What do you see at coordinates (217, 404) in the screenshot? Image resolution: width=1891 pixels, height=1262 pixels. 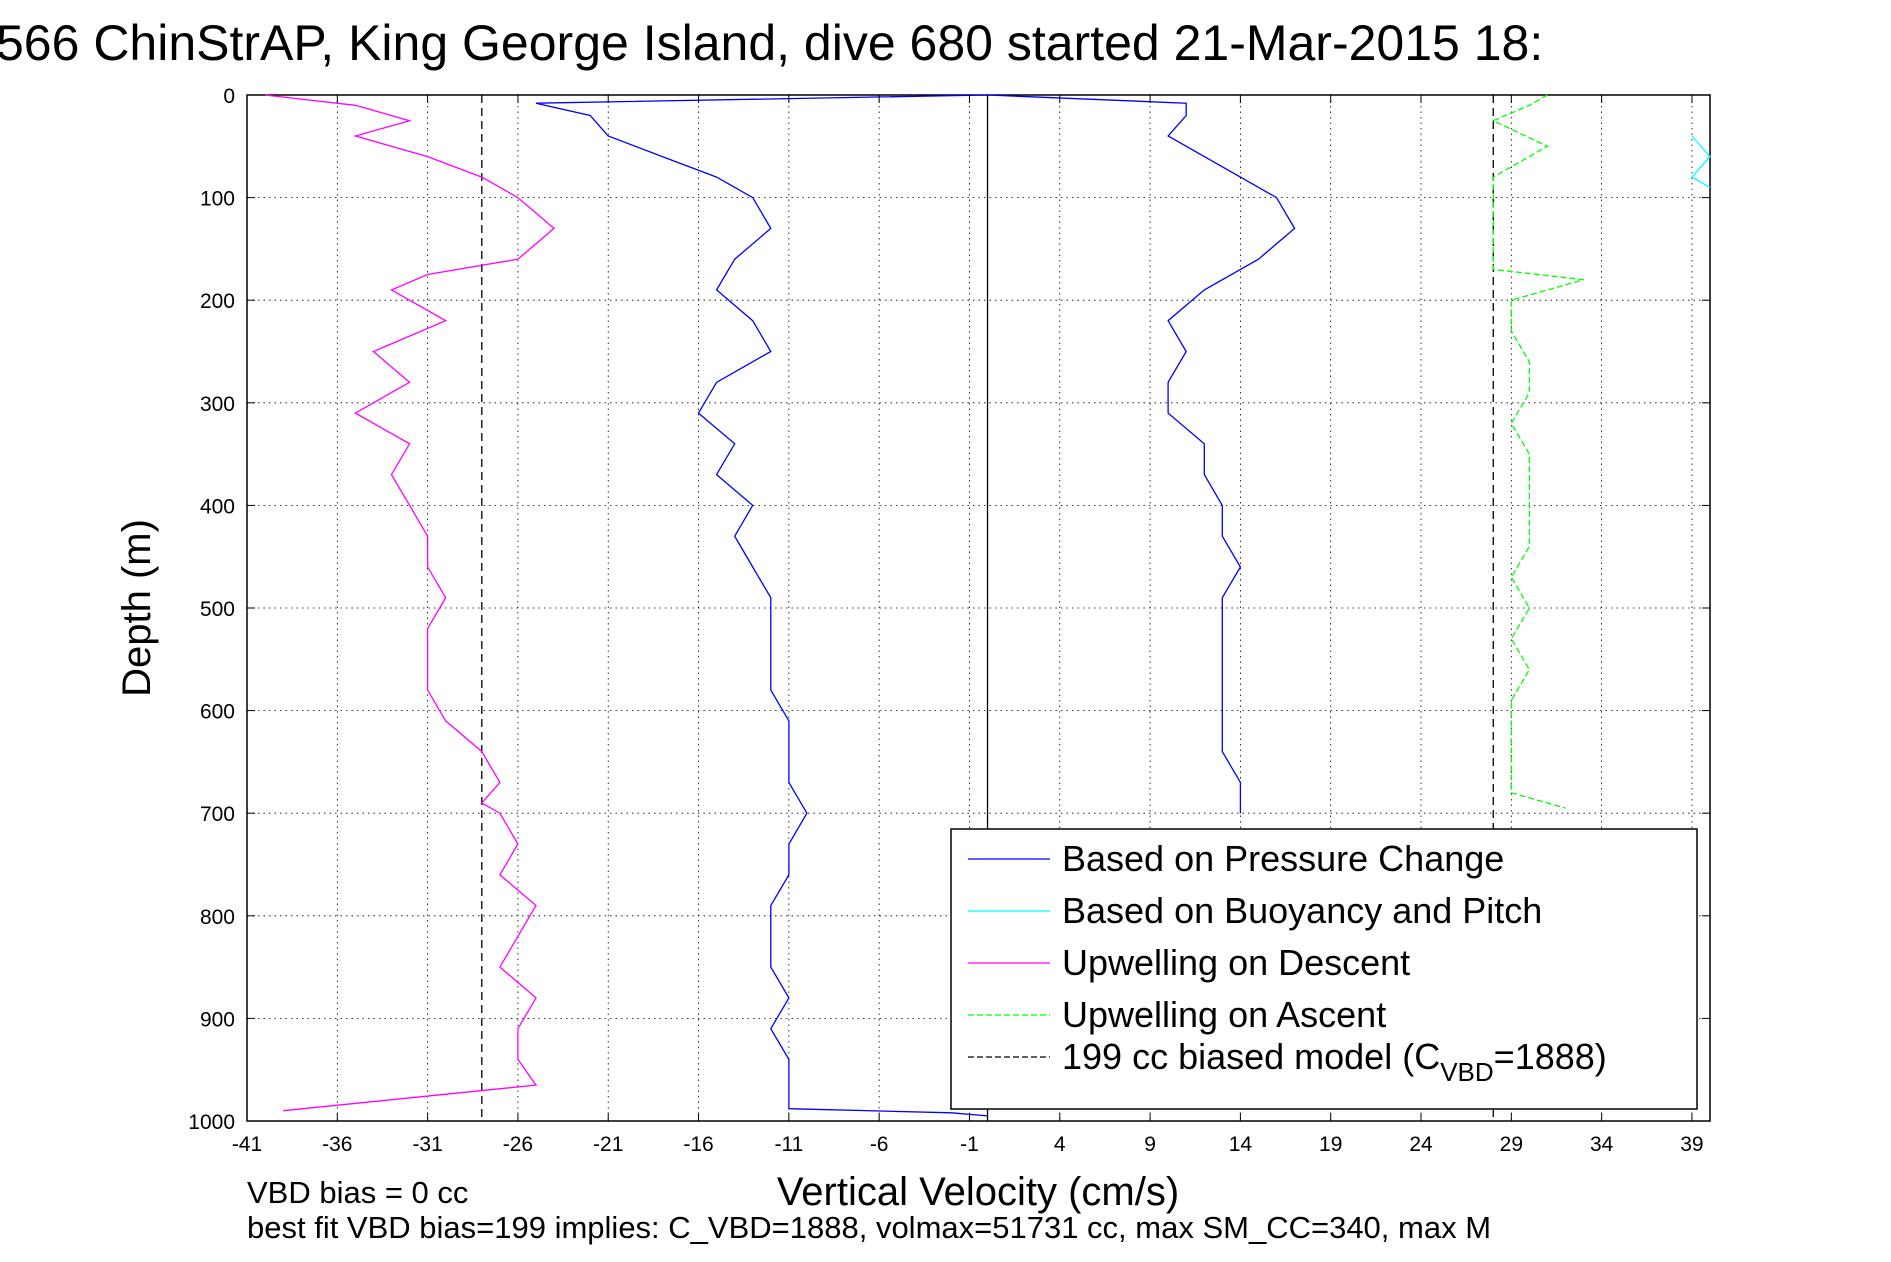 I see `y-tick-label: 300` at bounding box center [217, 404].